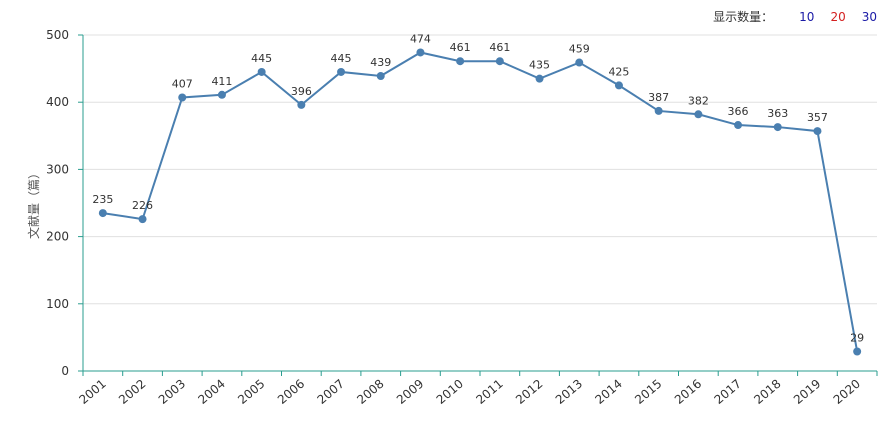 The image size is (891, 443). Describe the element at coordinates (579, 62) in the screenshot. I see `data-point-2013` at that location.